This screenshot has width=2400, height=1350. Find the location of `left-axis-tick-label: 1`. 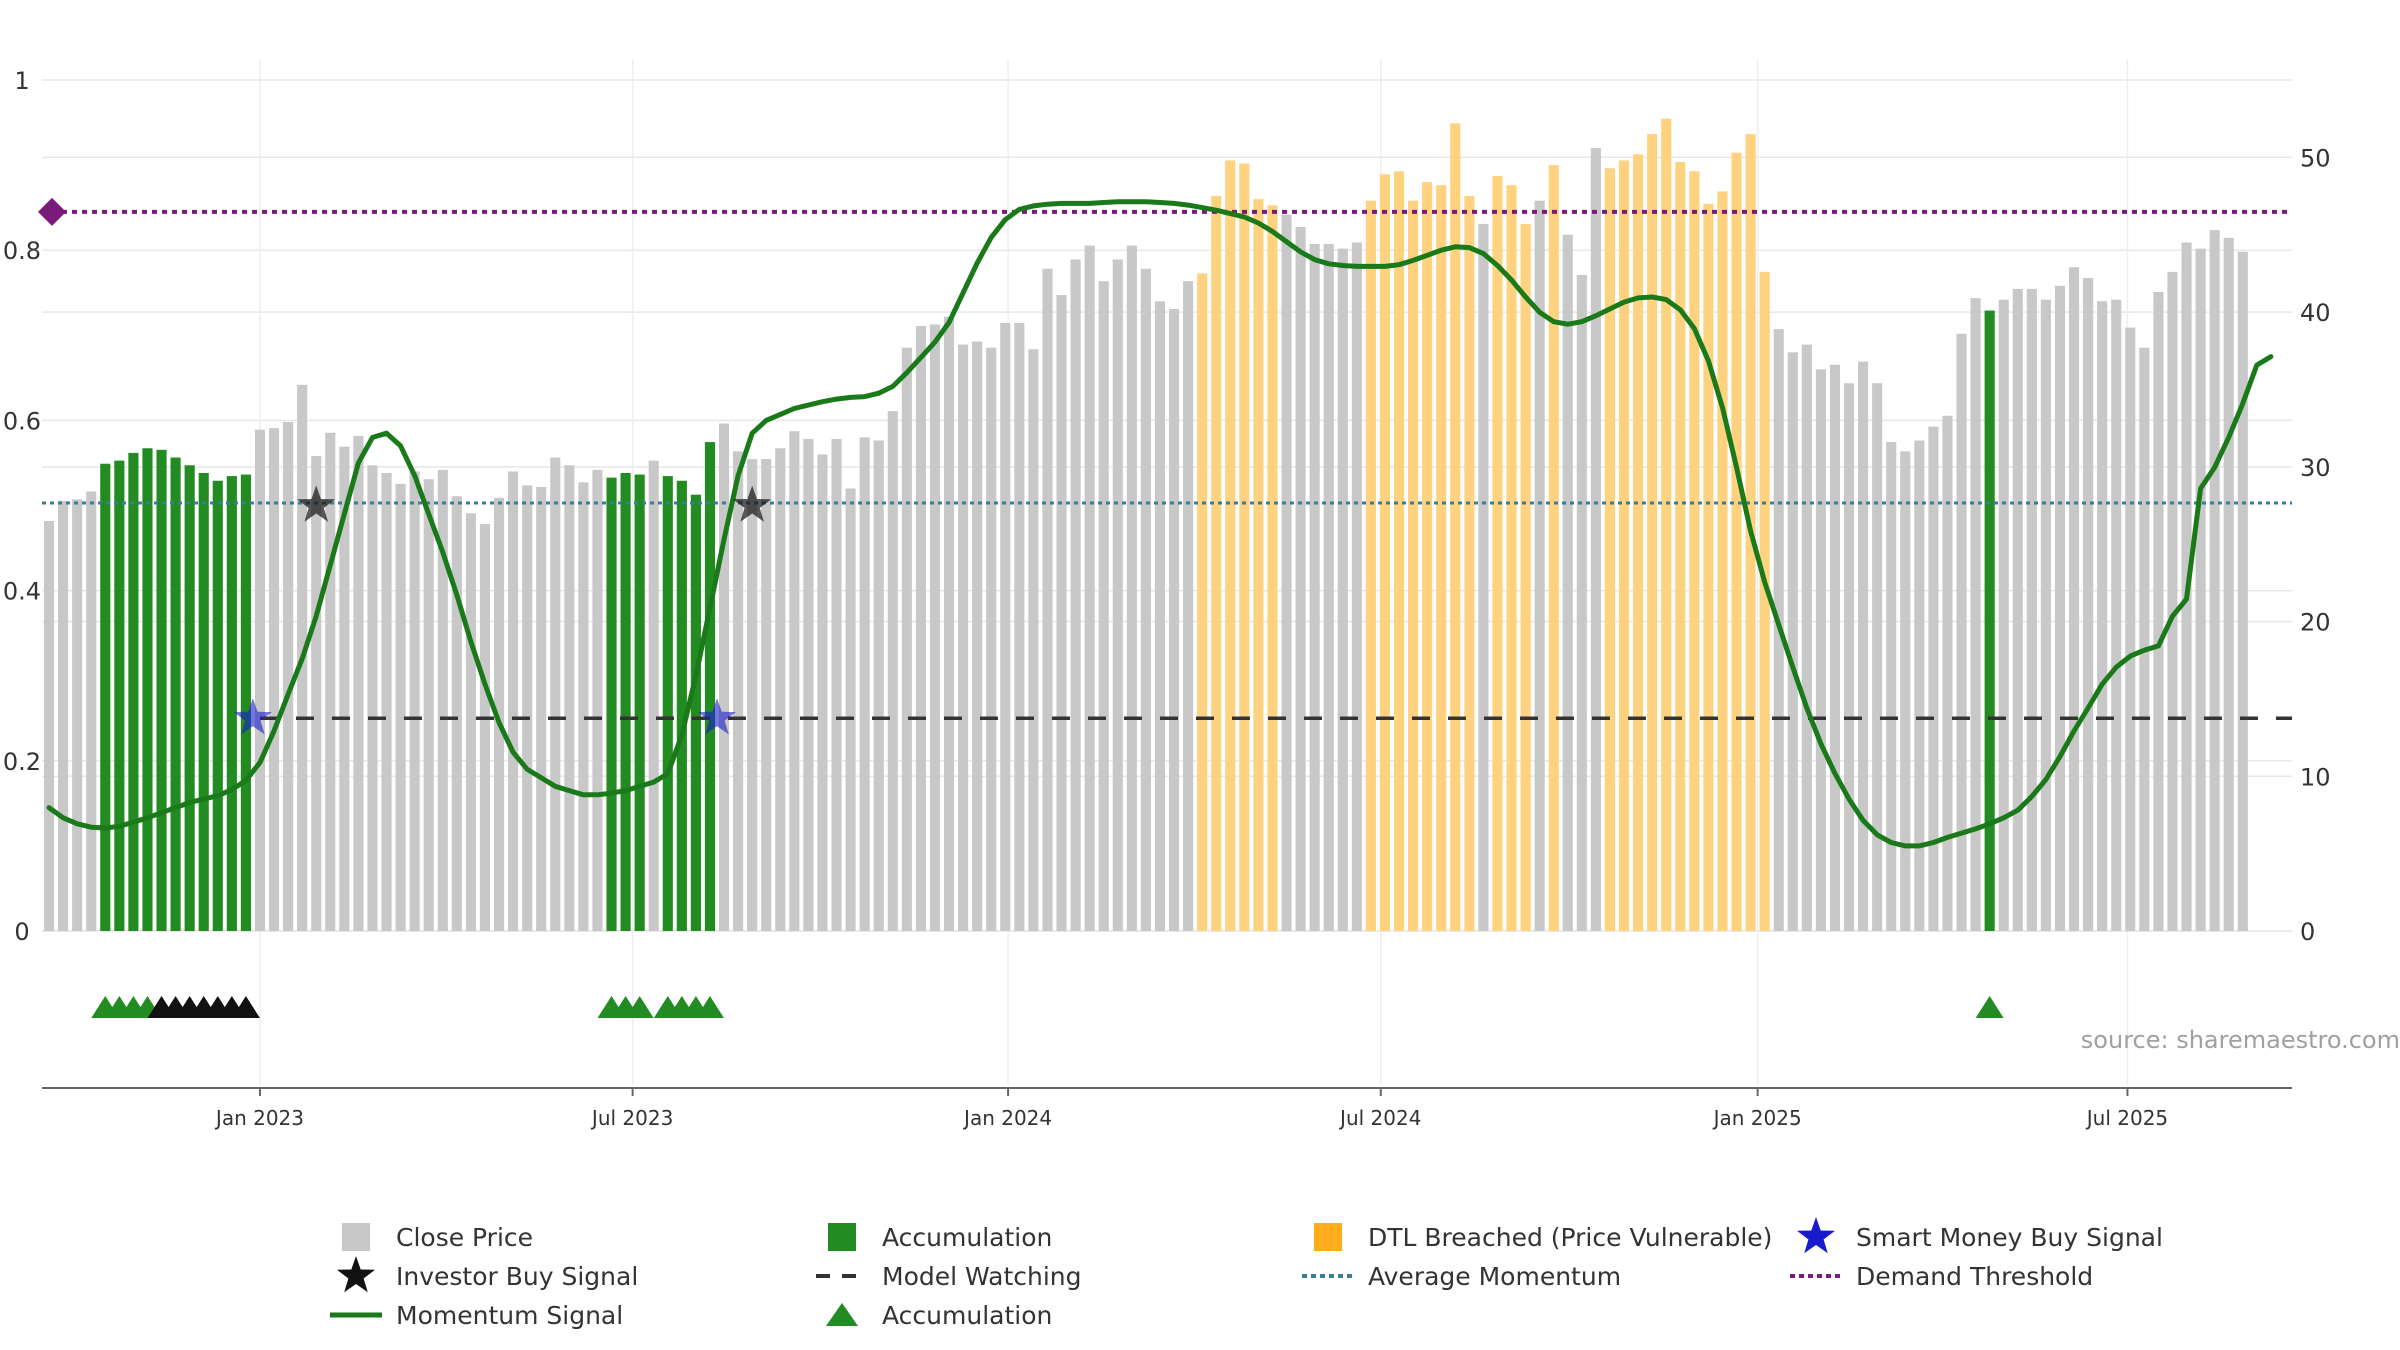

left-axis-tick-label: 1 is located at coordinates (21, 81).